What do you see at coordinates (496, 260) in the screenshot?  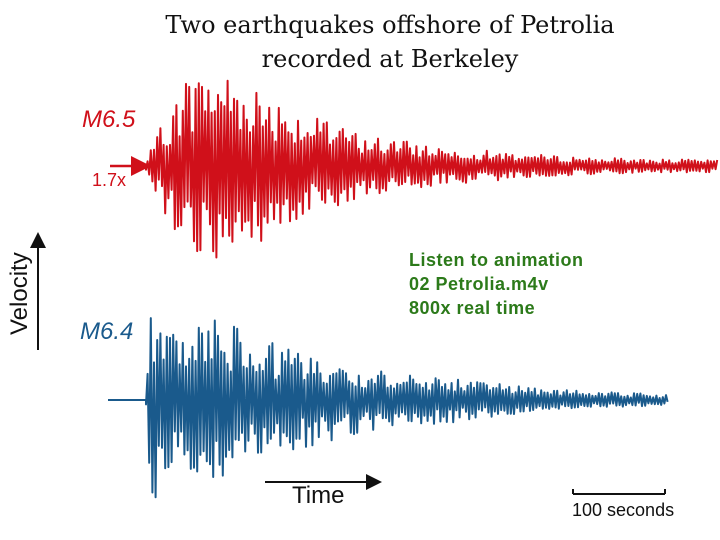 I see `animation-note-line-1: Listen to animation` at bounding box center [496, 260].